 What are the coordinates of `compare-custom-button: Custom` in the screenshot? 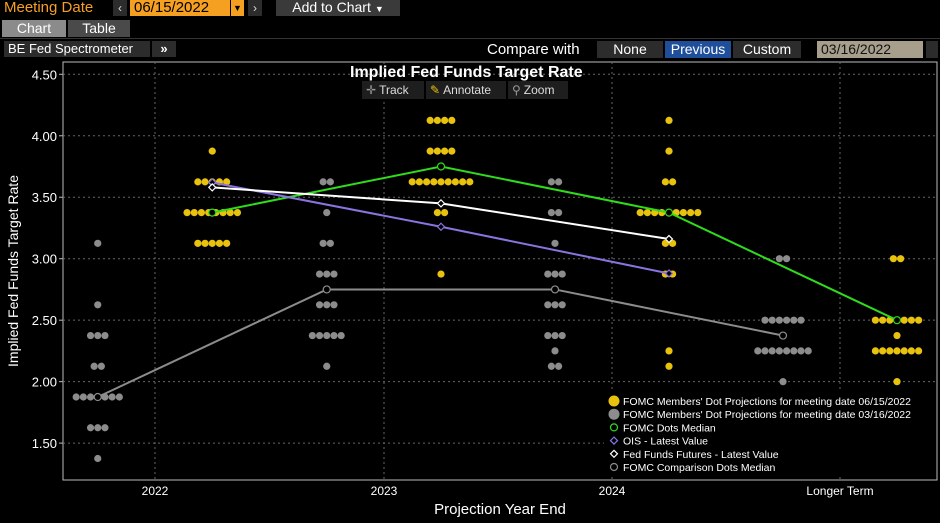 It's located at (767, 49).